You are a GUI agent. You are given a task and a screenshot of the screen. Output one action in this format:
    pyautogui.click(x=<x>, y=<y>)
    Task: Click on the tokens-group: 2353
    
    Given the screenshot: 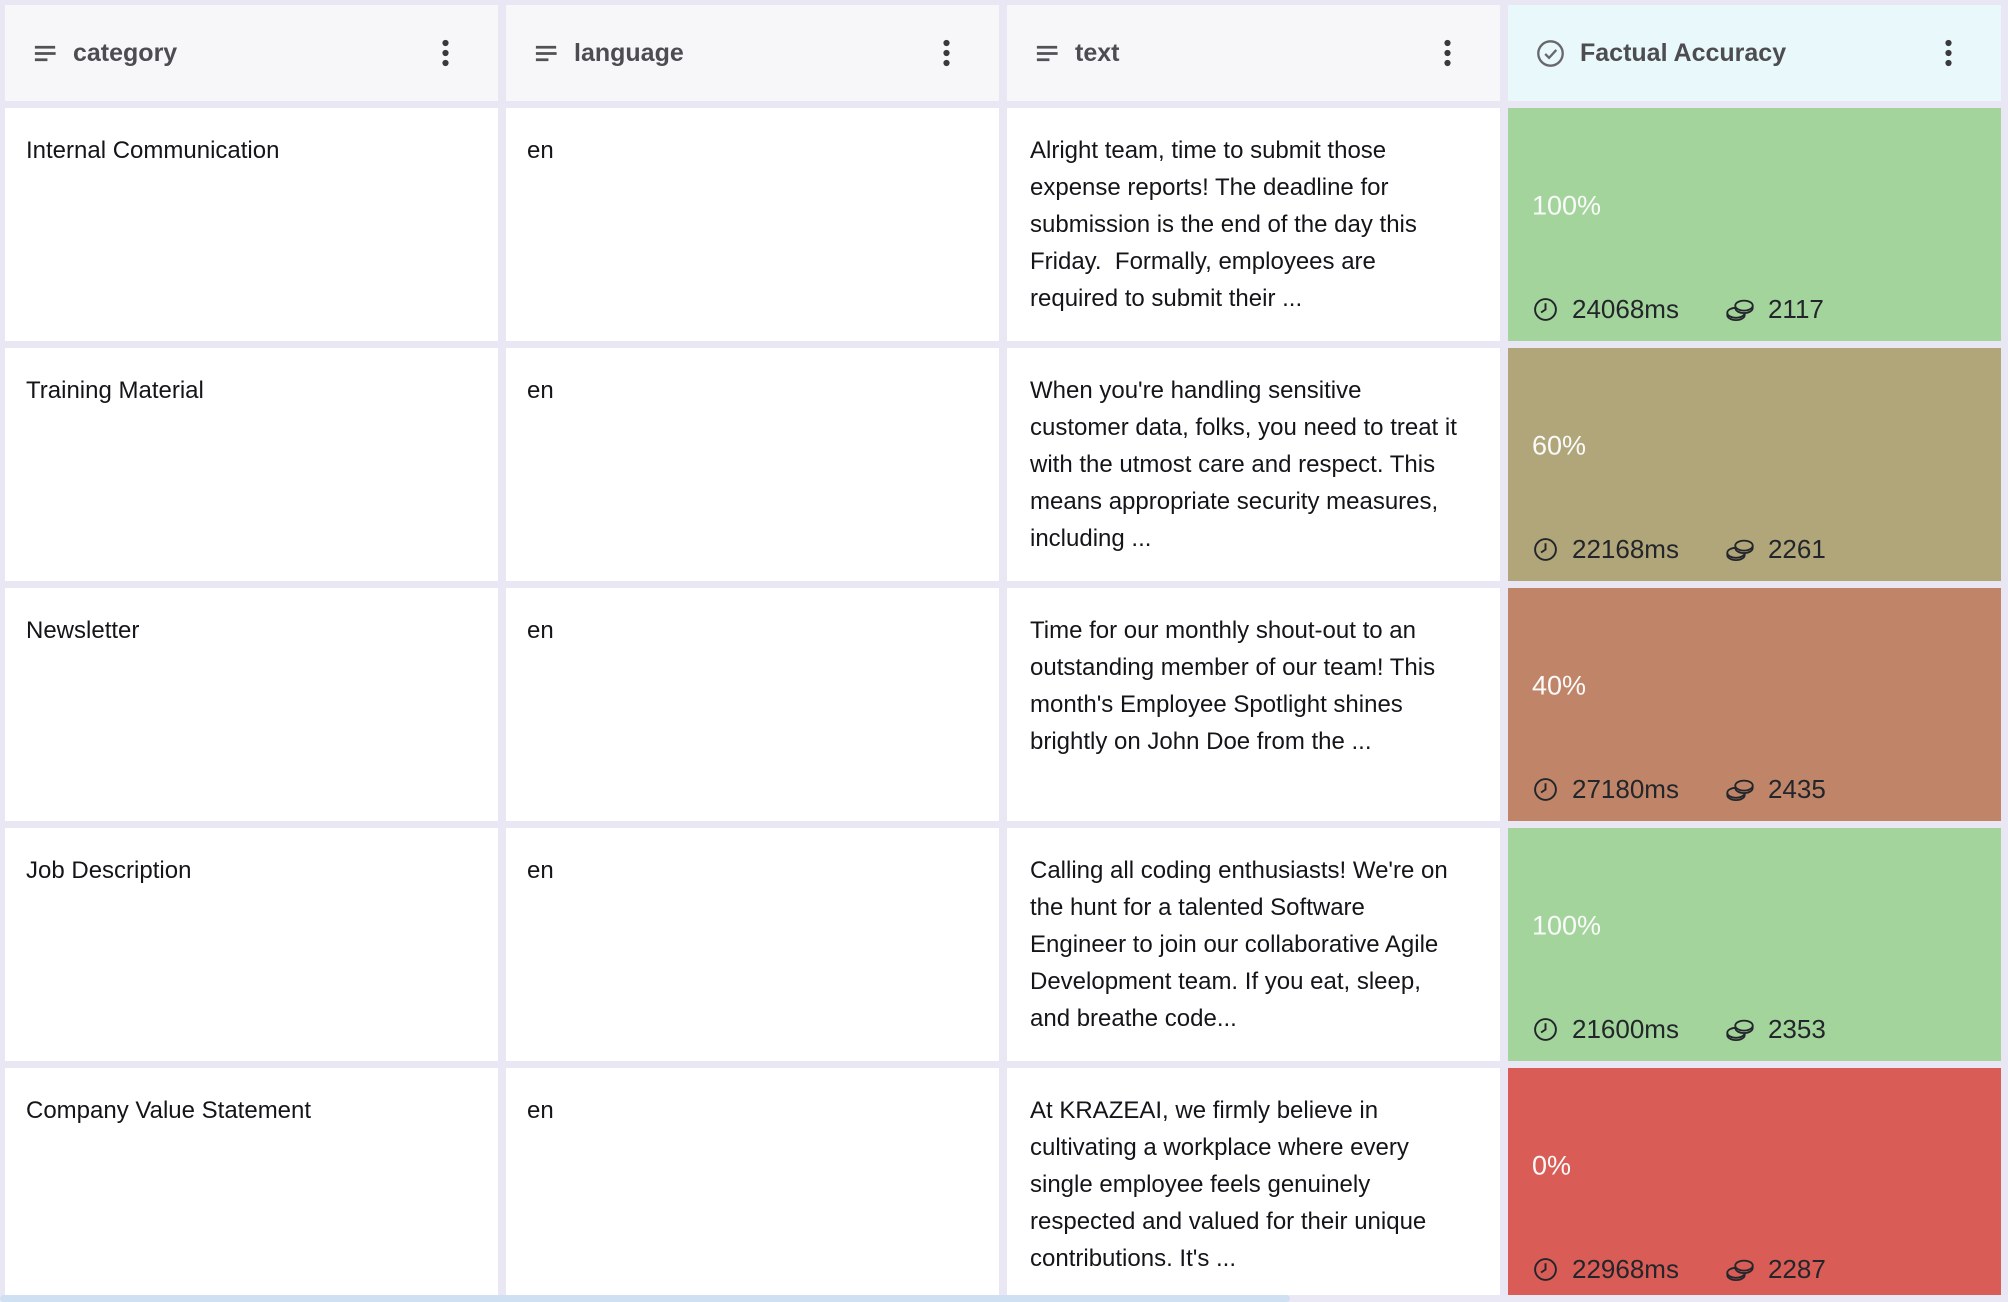 What is the action you would take?
    pyautogui.click(x=1775, y=1029)
    